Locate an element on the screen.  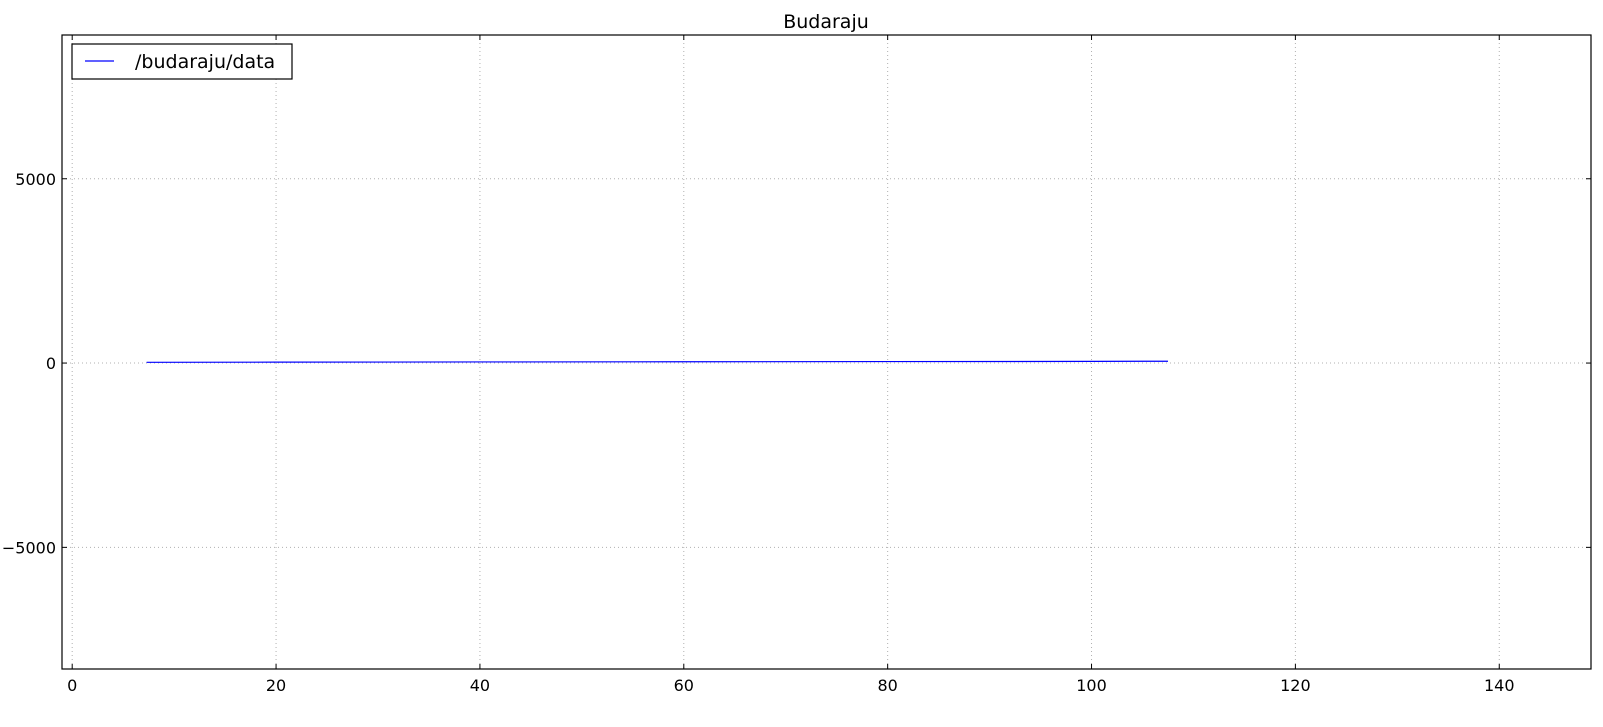
y-tick-label: 5000 is located at coordinates (35, 179).